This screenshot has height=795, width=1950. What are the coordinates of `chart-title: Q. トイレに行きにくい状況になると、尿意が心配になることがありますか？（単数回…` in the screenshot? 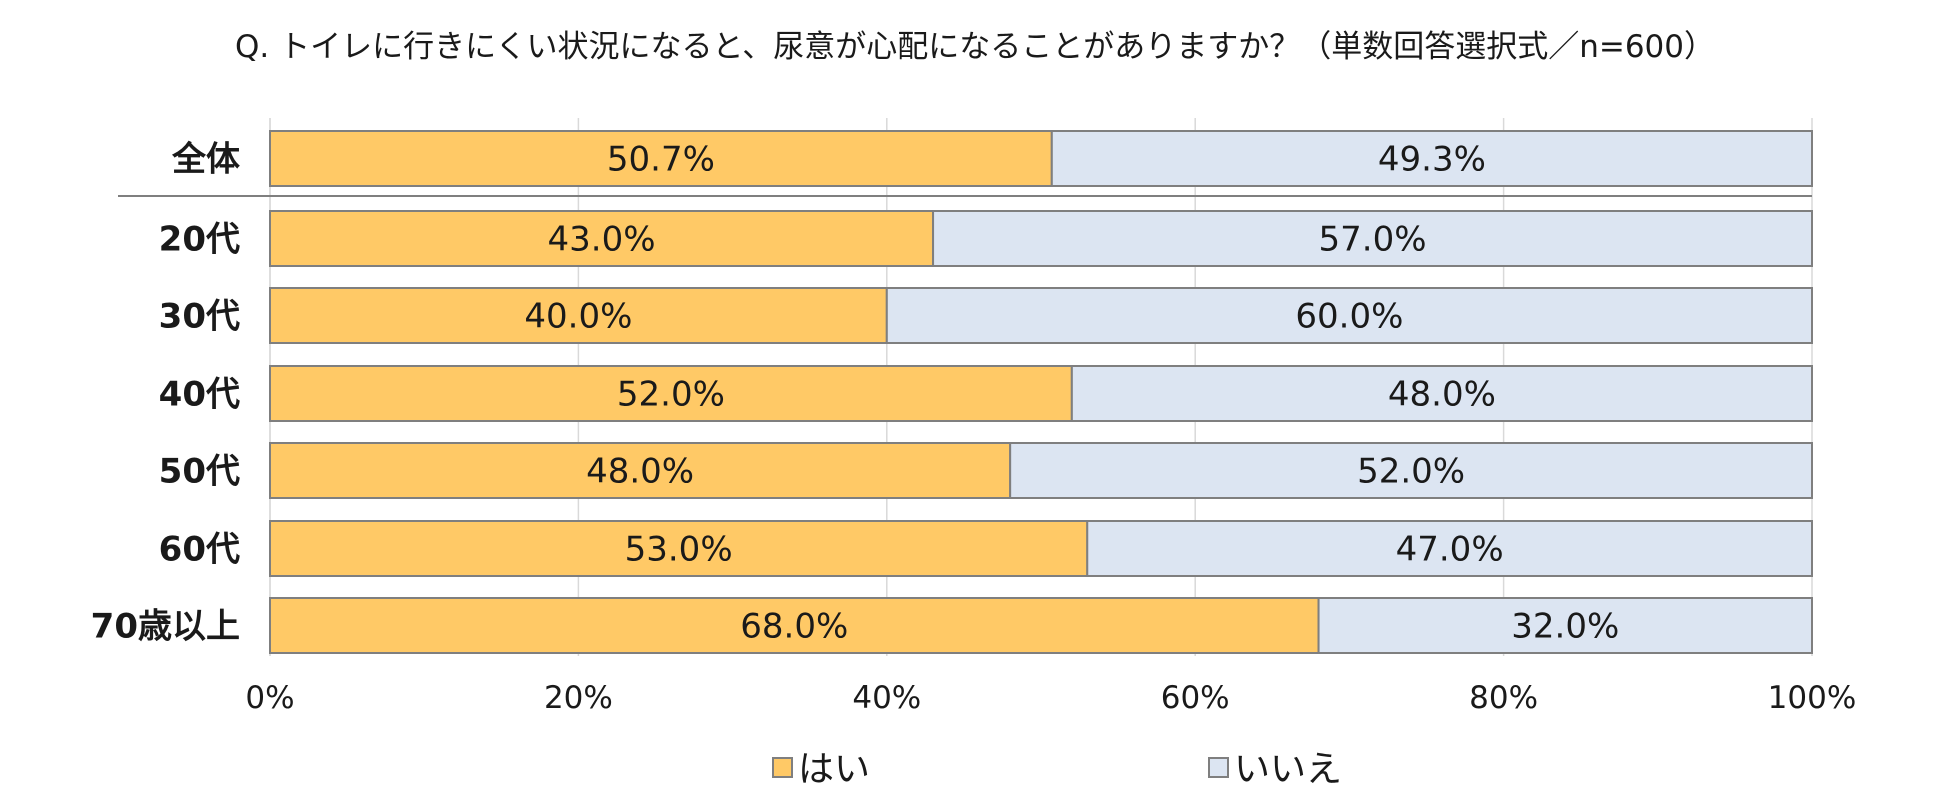 It's located at (975, 47).